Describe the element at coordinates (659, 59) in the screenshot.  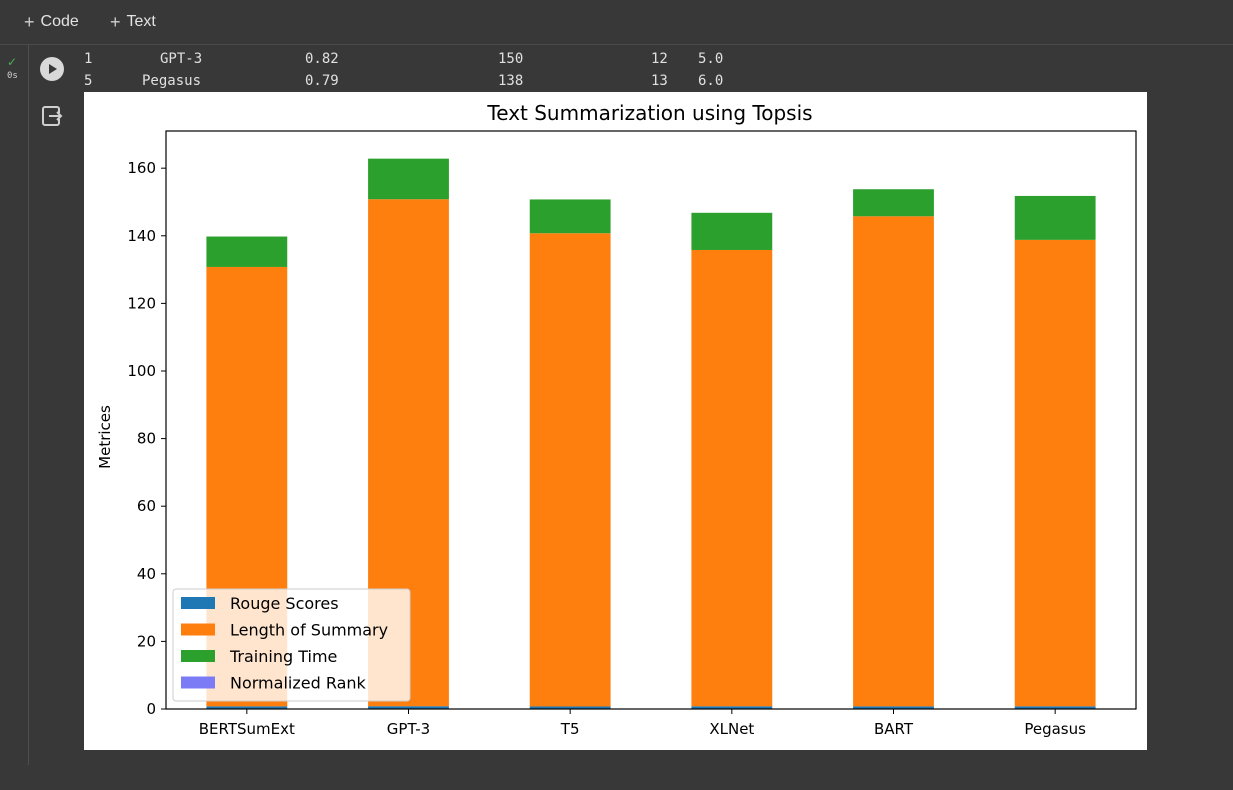
I see `output-row-time: 12` at that location.